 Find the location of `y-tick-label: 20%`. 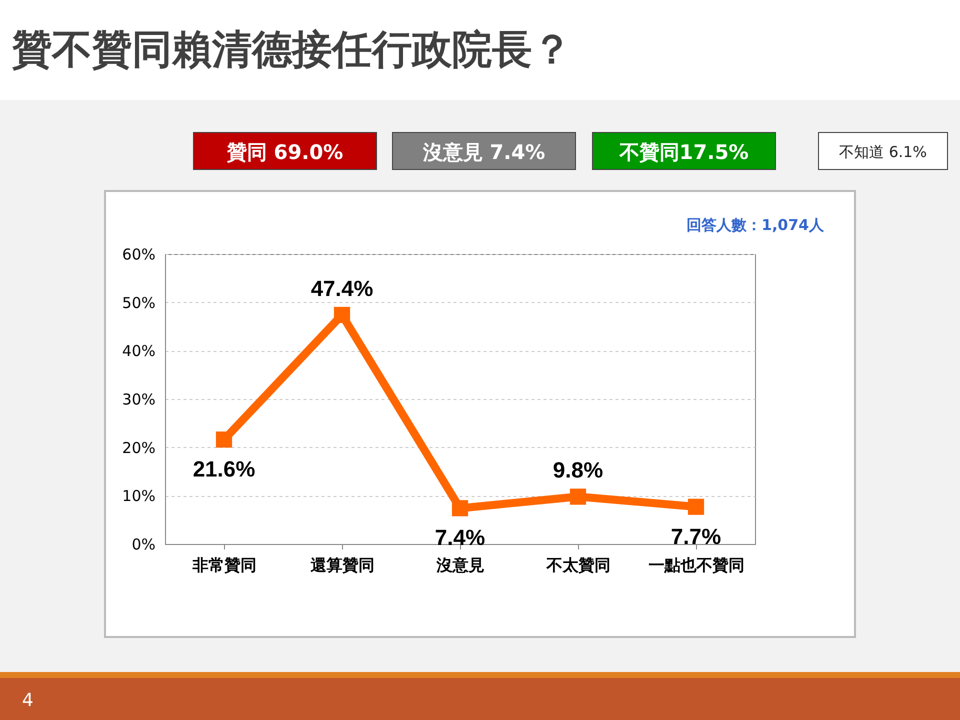

y-tick-label: 20% is located at coordinates (139, 447).